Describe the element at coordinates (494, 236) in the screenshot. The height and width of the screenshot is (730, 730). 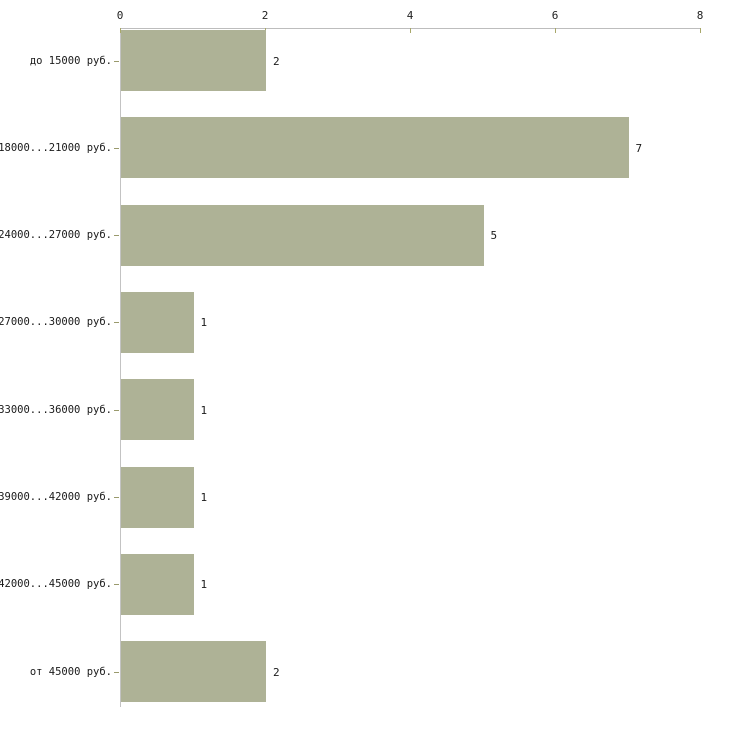
I see `bar-value-label: 5` at that location.